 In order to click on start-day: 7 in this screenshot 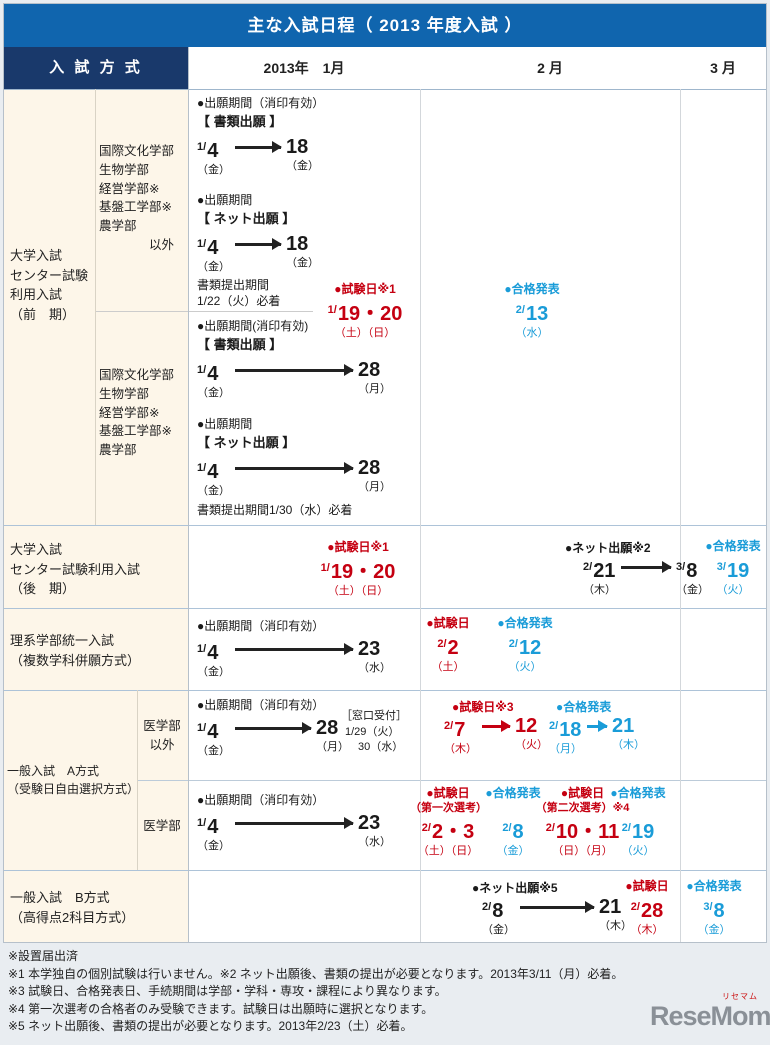, I will do `click(460, 730)`.